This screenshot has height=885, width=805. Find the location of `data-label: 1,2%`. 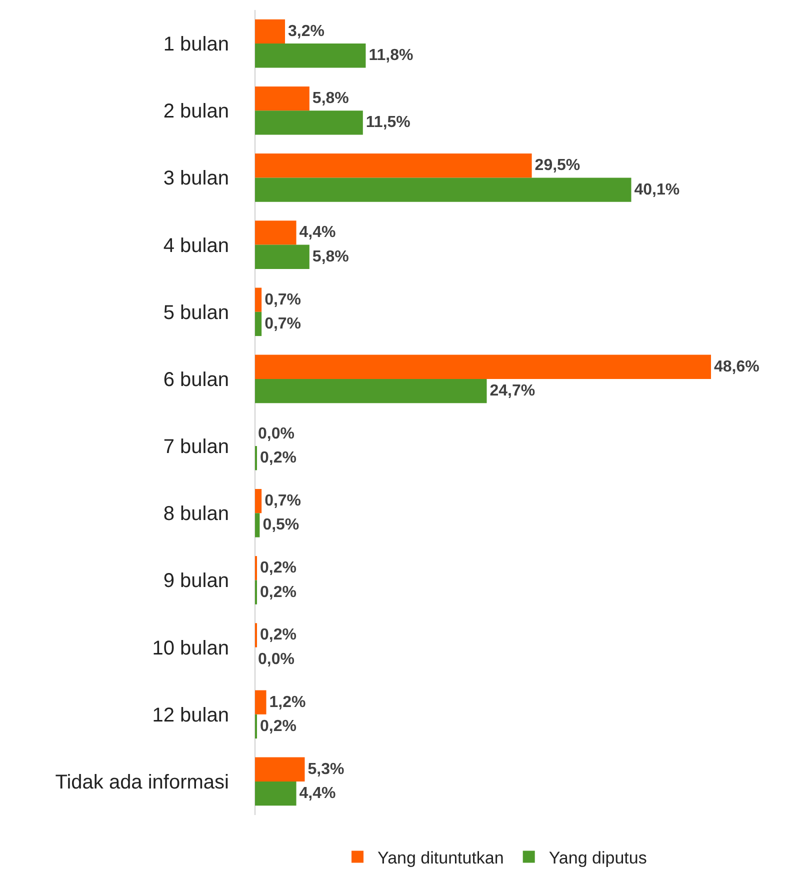

data-label: 1,2% is located at coordinates (287, 702).